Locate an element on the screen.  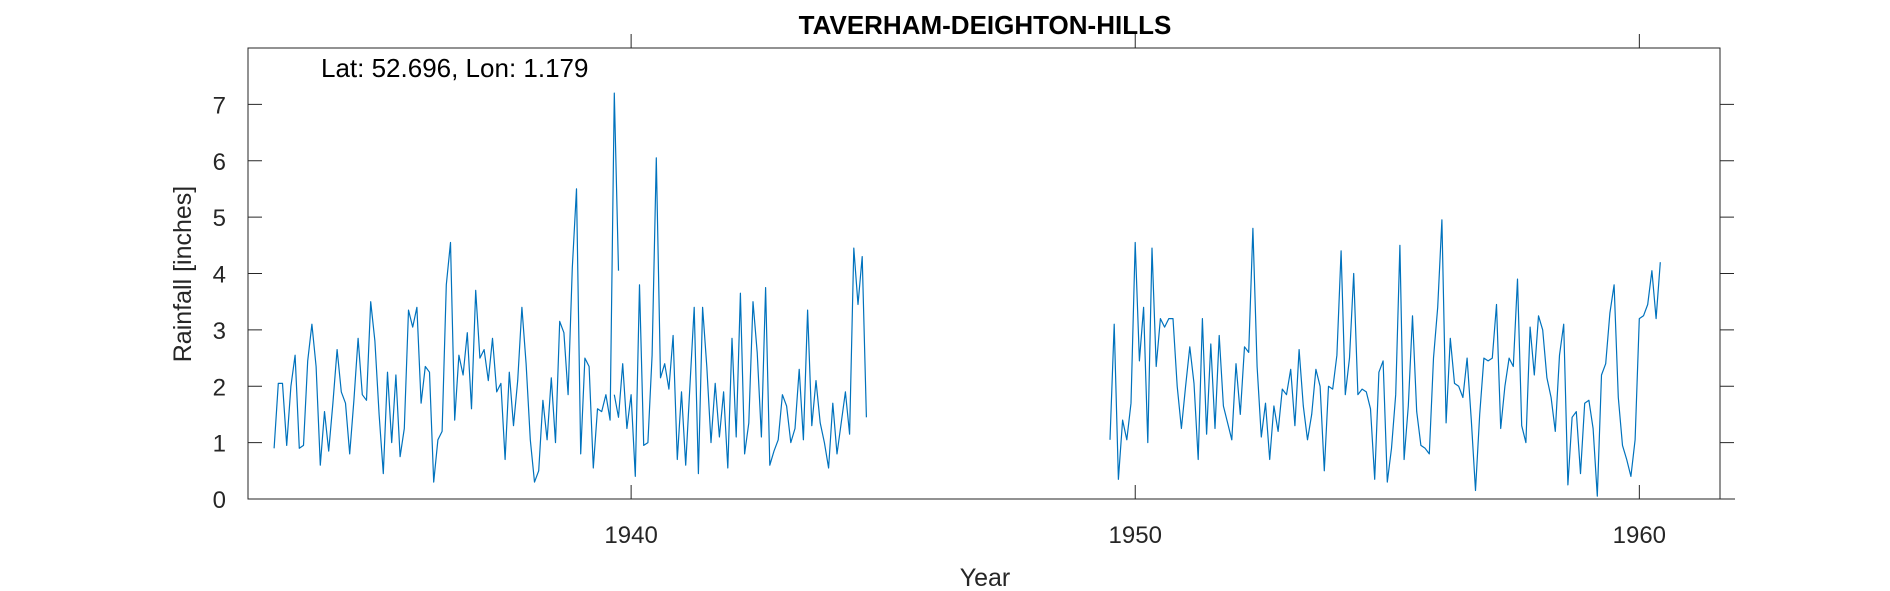
chart-title: TAVERHAM-DEIGHTON-HILLS is located at coordinates (985, 25).